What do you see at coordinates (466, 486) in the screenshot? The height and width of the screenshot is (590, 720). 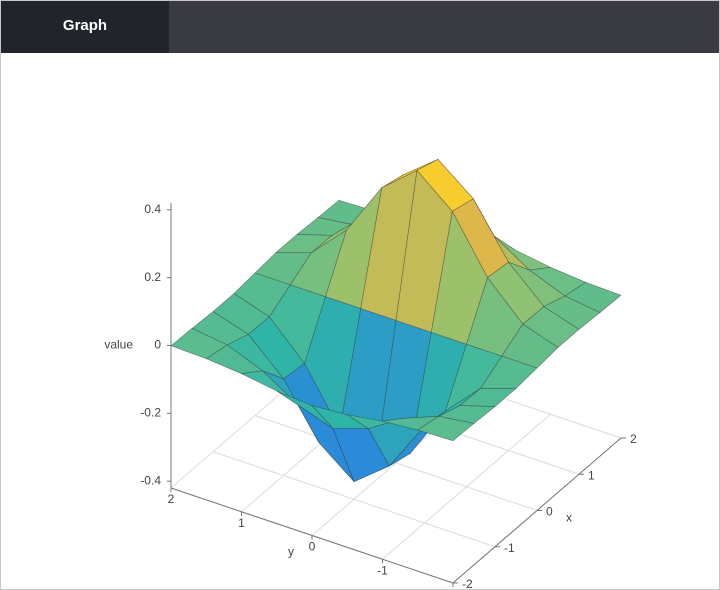 I see `grid-line` at bounding box center [466, 486].